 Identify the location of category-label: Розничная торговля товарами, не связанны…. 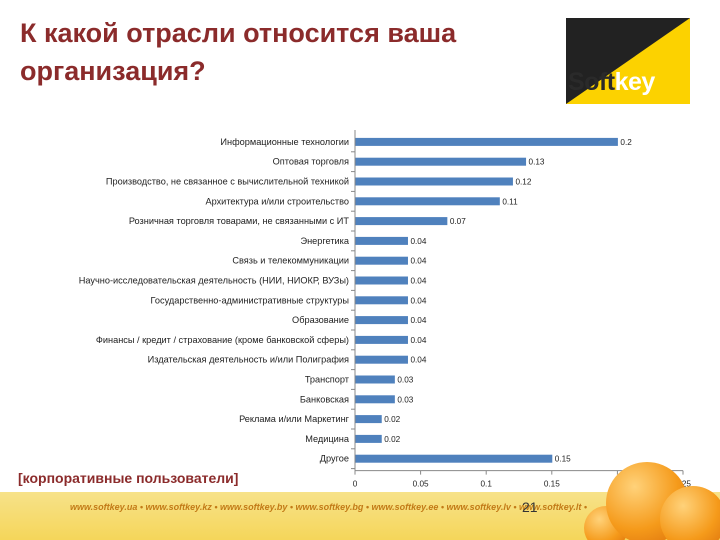
(239, 221).